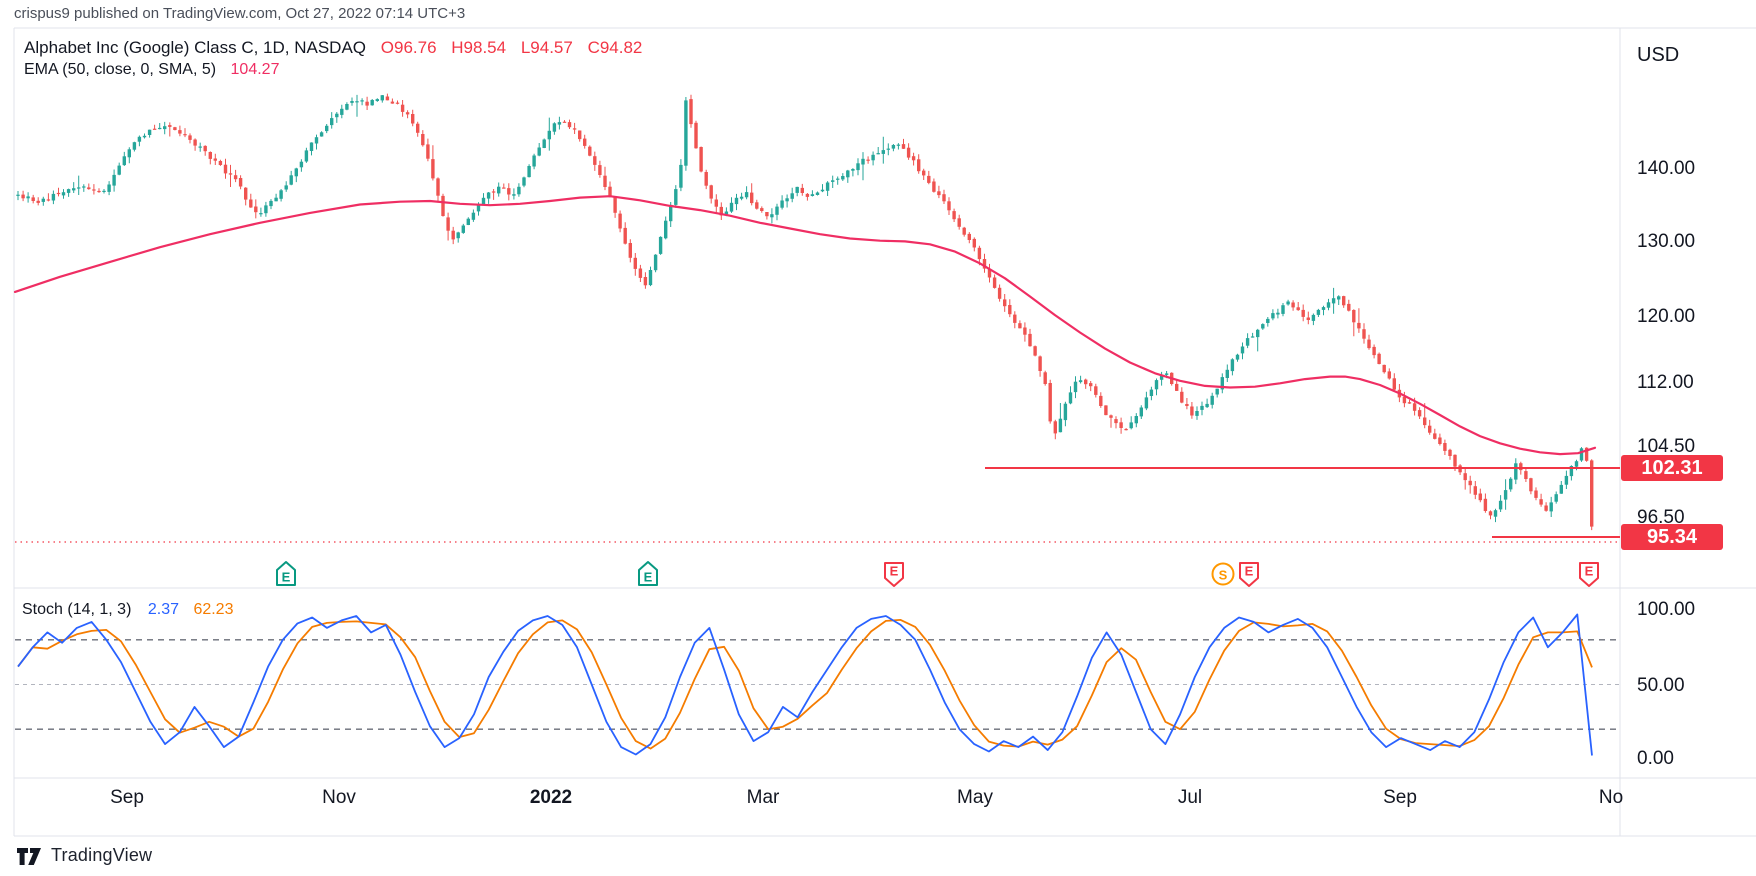 Image resolution: width=1756 pixels, height=876 pixels. Describe the element at coordinates (1666, 241) in the screenshot. I see `price-tick-label: 130.00` at that location.